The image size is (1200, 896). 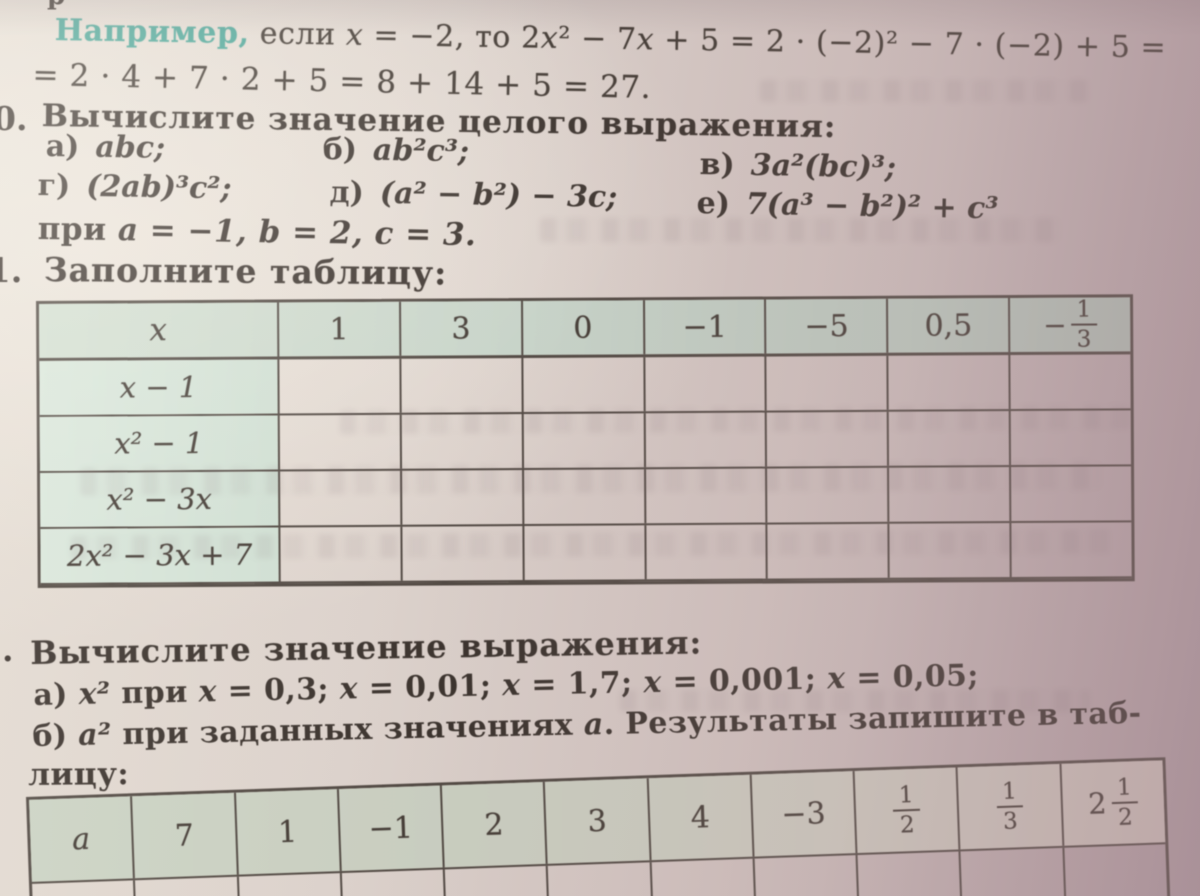 What do you see at coordinates (158, 187) in the screenshot?
I see `item-expression: (2ab)³c²;` at bounding box center [158, 187].